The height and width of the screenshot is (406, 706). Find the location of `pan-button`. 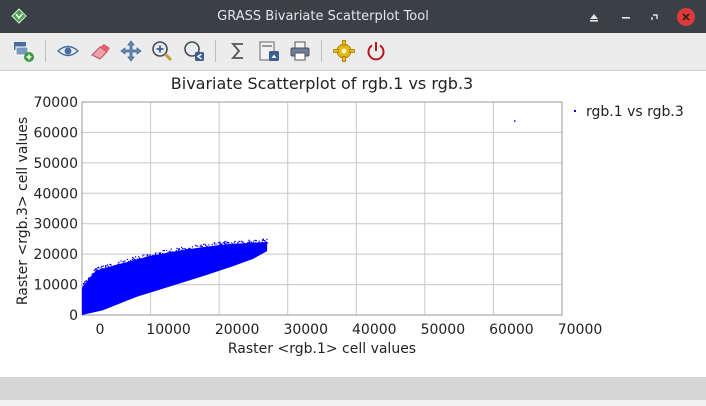

pan-button is located at coordinates (131, 51).